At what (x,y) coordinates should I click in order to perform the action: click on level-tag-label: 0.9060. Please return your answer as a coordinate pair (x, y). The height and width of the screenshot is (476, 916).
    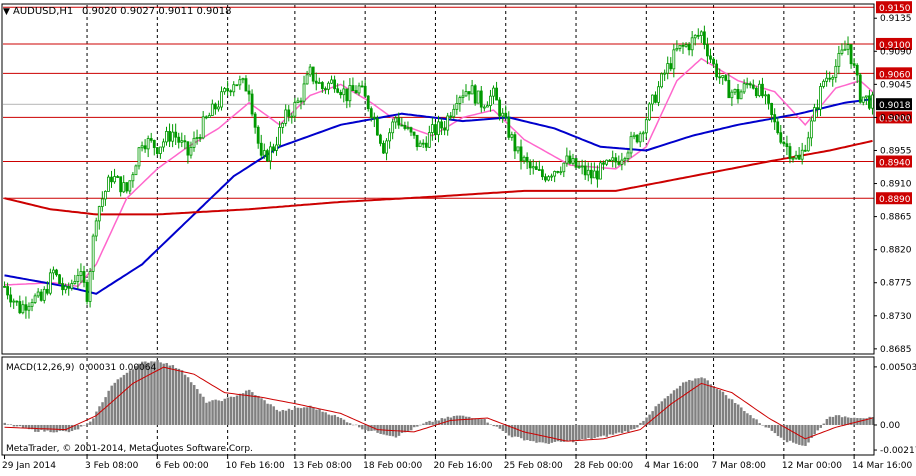
    Looking at the image, I should click on (895, 75).